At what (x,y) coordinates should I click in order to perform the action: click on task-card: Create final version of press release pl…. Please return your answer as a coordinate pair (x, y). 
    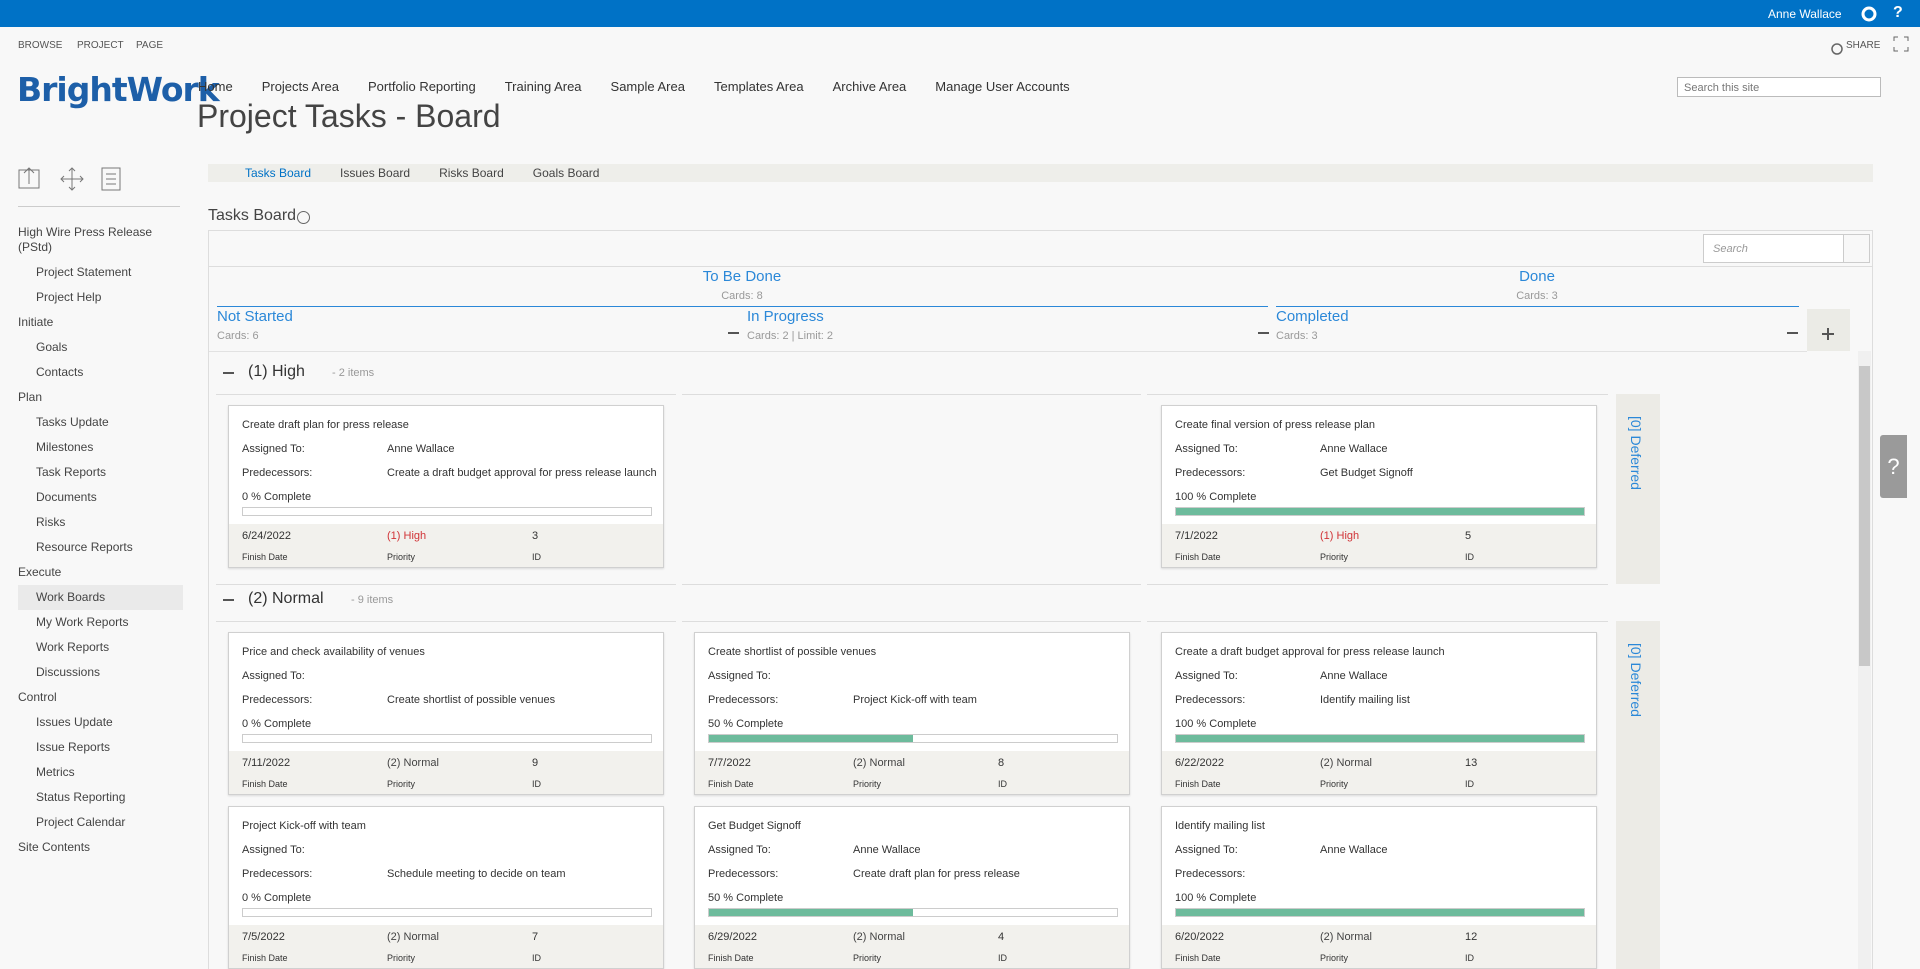
    Looking at the image, I should click on (1379, 486).